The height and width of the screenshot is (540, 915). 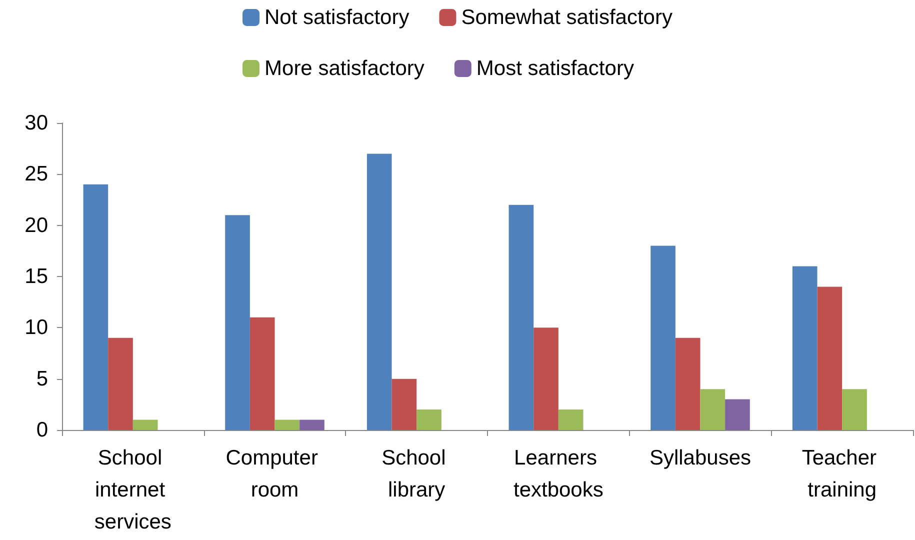 I want to click on x-tick-label: Syllabuses, so click(x=700, y=458).